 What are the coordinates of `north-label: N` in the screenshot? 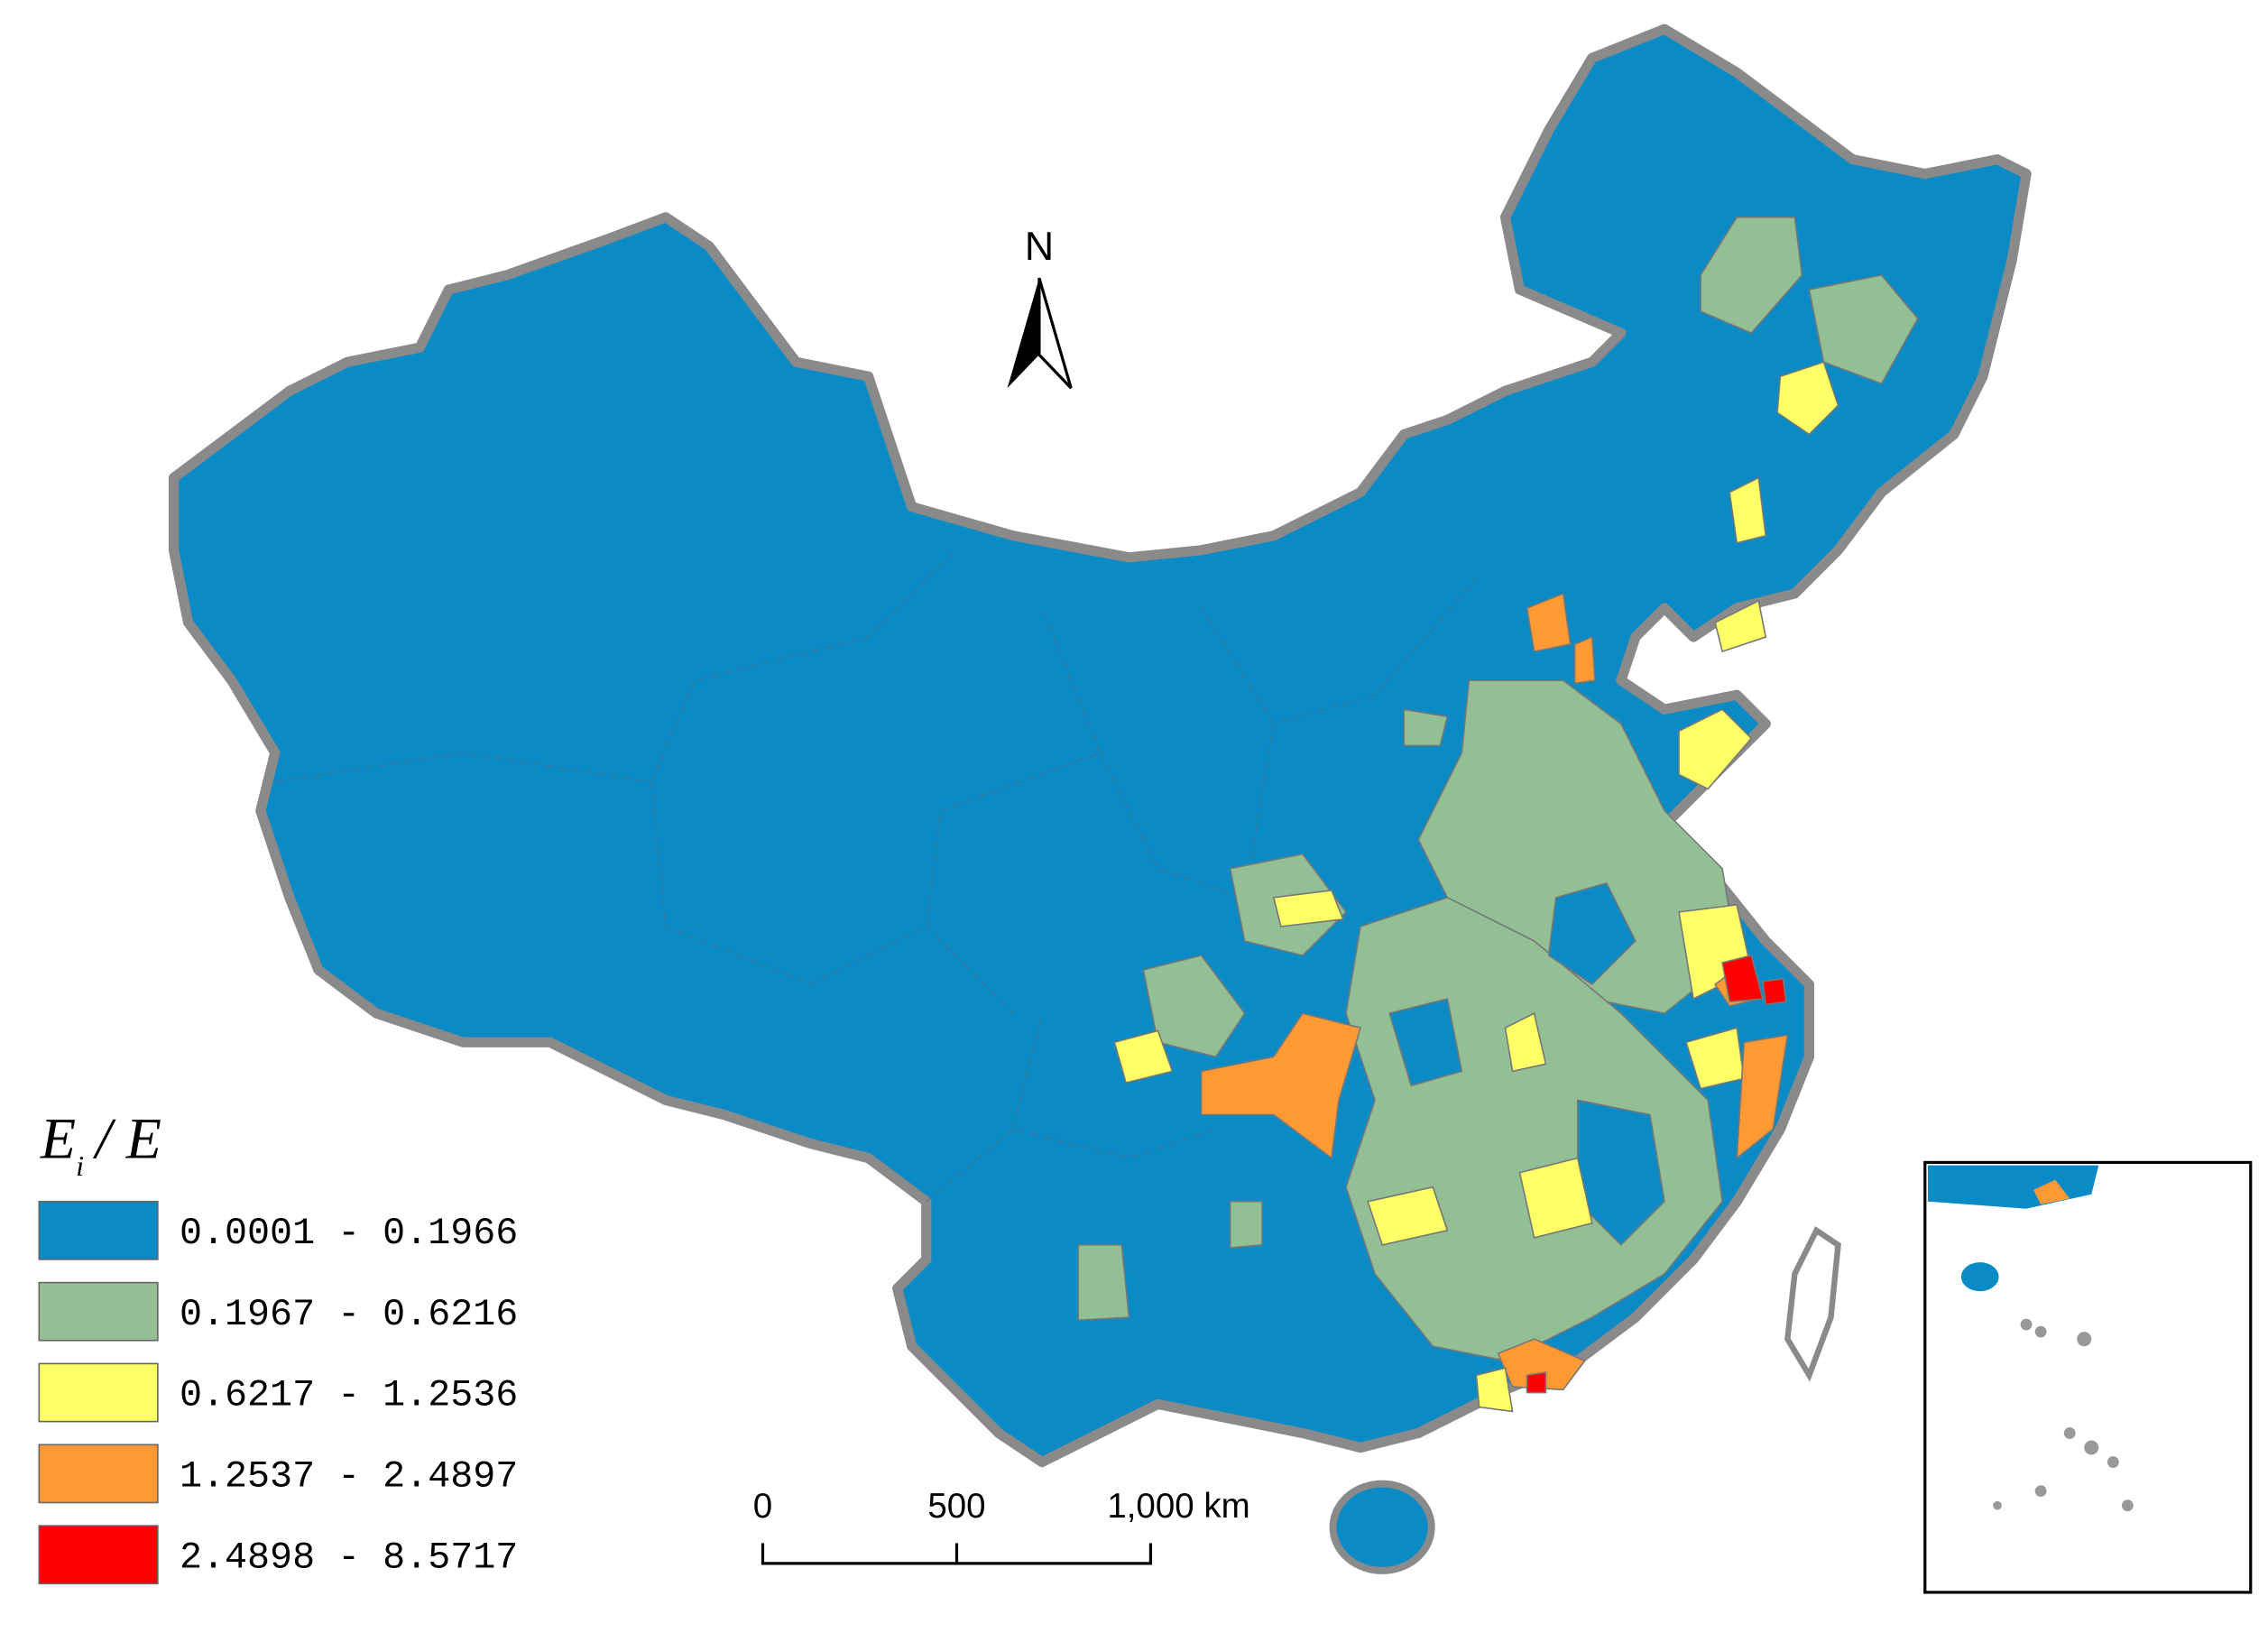 It's located at (1039, 246).